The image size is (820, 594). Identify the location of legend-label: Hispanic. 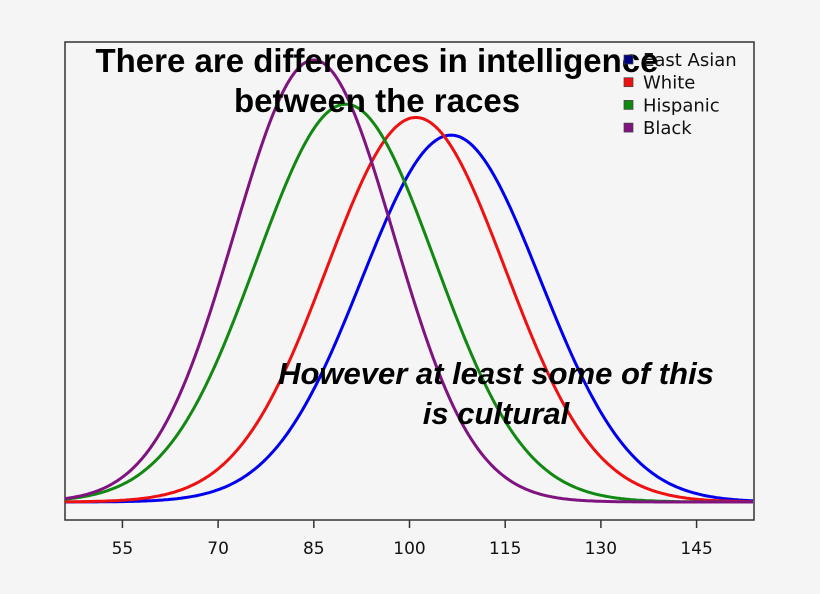
(681, 105).